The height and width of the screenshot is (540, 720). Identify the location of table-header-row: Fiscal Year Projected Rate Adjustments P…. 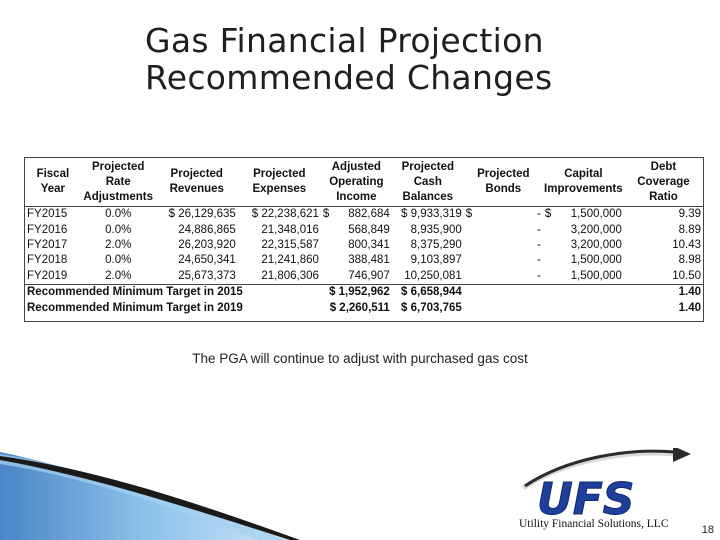
(364, 182).